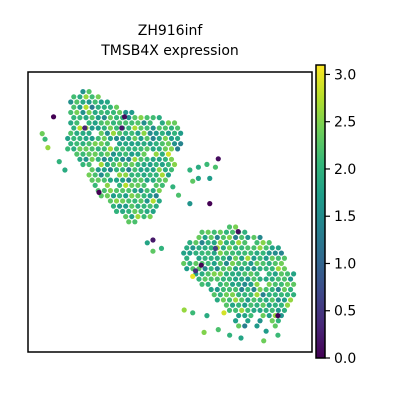 The height and width of the screenshot is (404, 400). Describe the element at coordinates (320, 211) in the screenshot. I see `colorbar-frame` at that location.